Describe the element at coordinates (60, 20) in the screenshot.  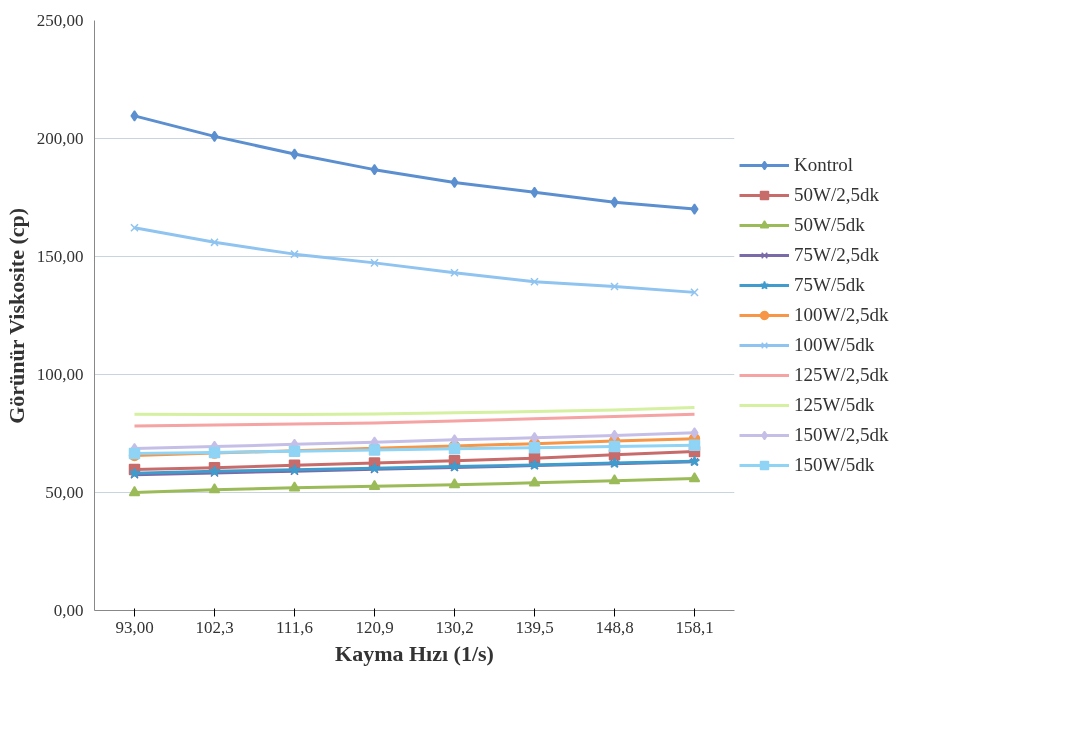
I see `y-tick-label: 250,00` at that location.